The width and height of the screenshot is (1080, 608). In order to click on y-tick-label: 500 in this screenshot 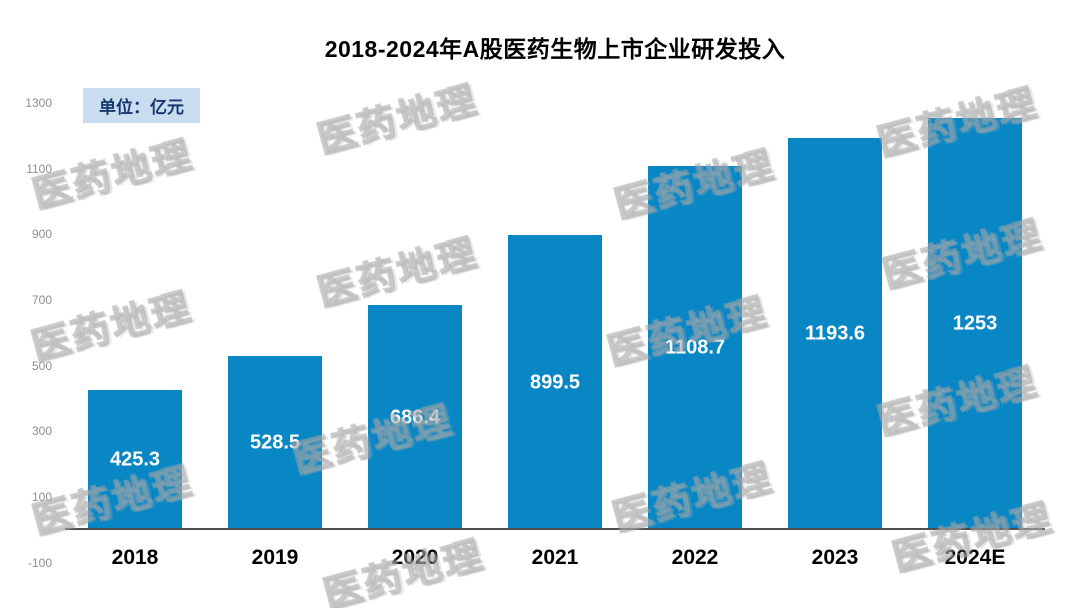, I will do `click(41, 366)`.